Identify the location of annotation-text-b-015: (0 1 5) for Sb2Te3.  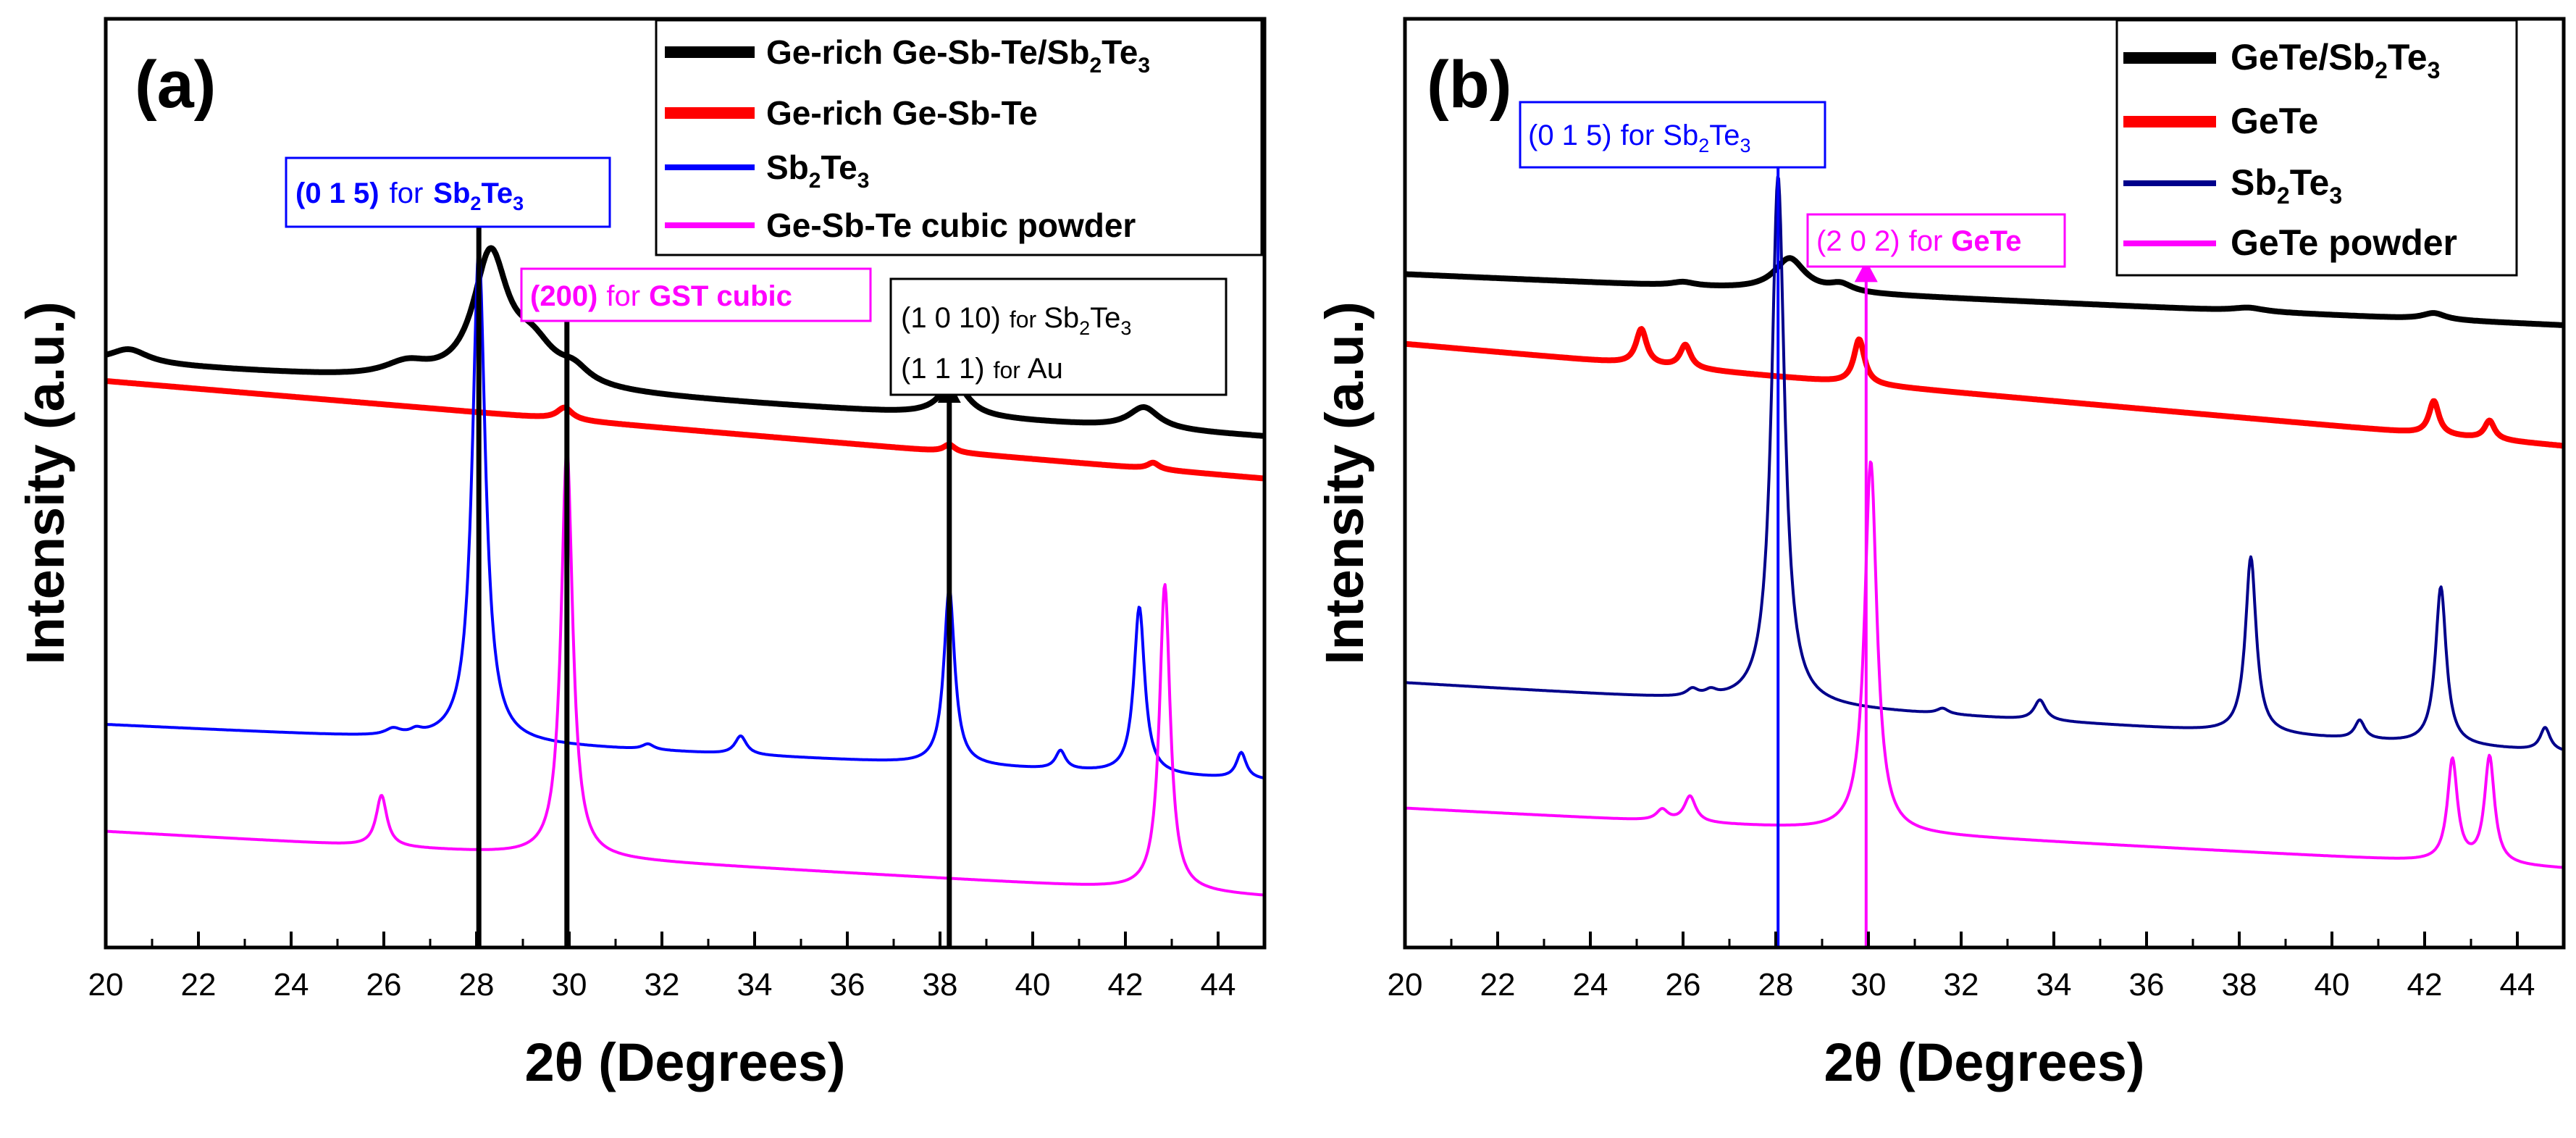
(1639, 138).